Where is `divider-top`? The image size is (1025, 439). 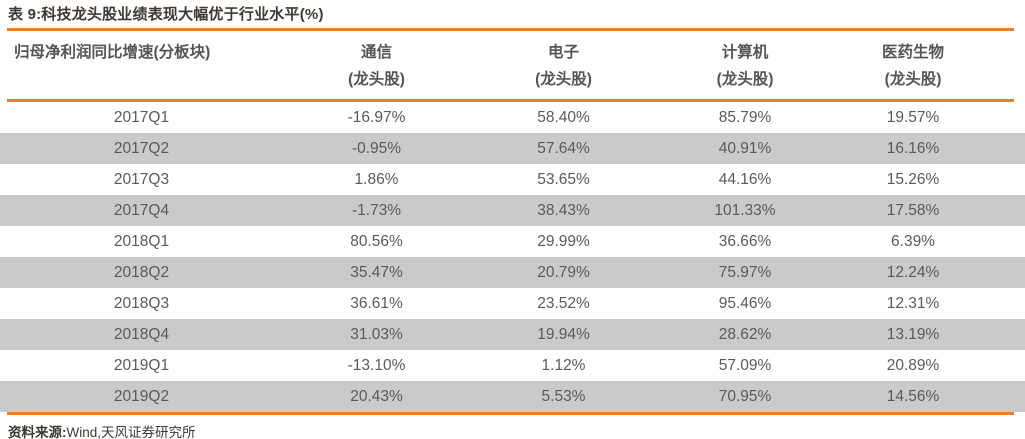 divider-top is located at coordinates (510, 29).